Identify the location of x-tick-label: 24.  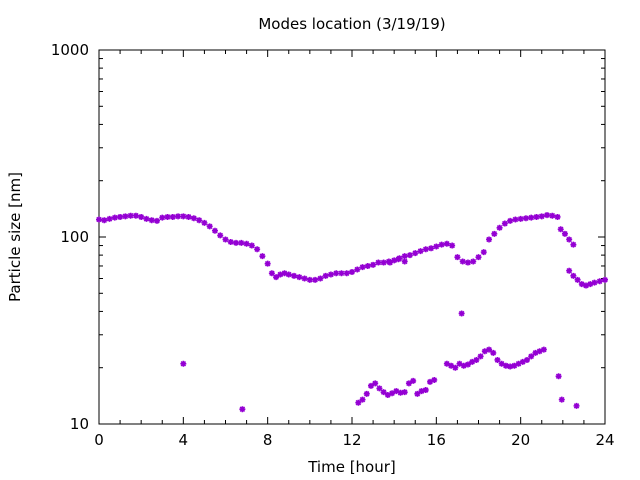
(604, 440).